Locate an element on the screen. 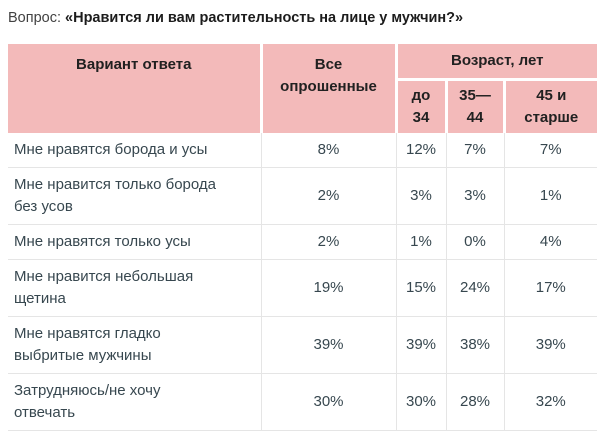 The image size is (604, 440). table-row: Мне нравятся только усы 2% 1% 0% 4% is located at coordinates (303, 242).